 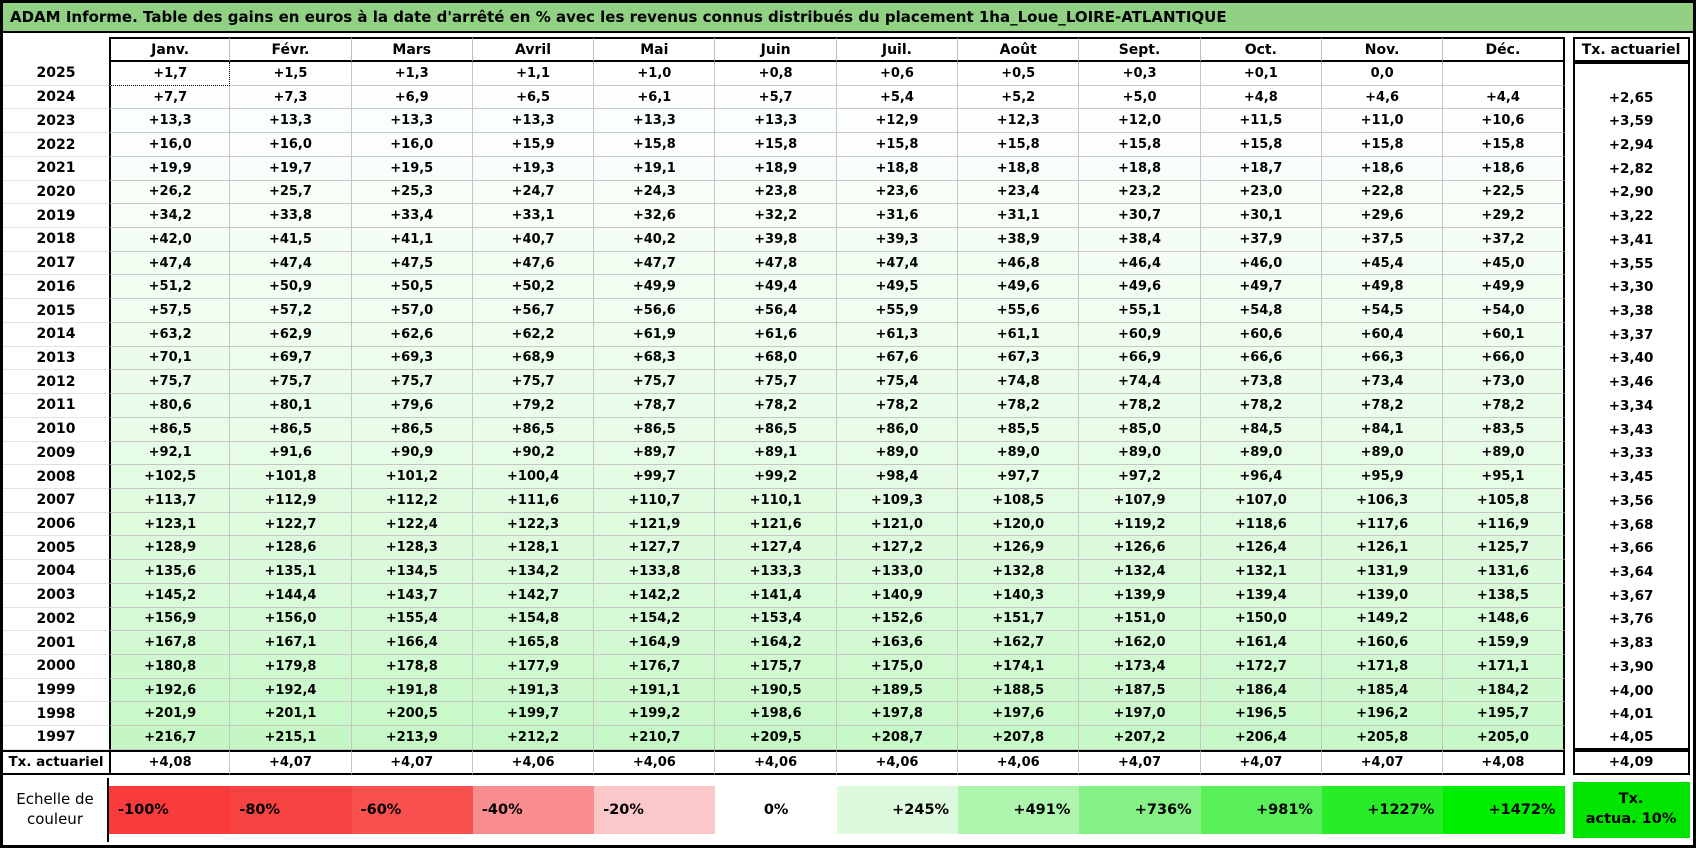 I want to click on cell-2016-m12: +49,9, so click(x=1504, y=287).